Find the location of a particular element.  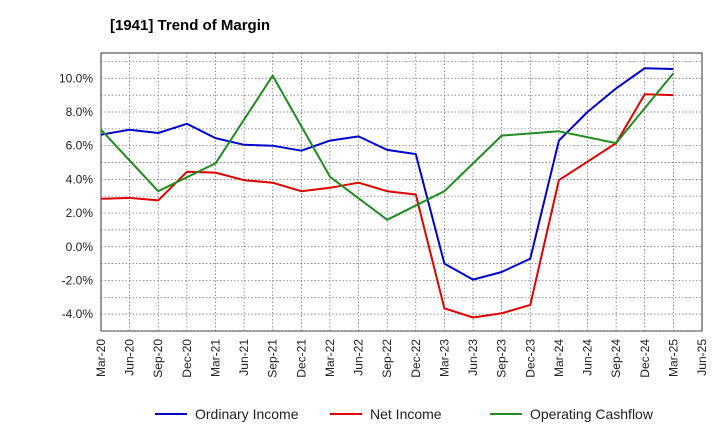

x-tick-label: Mar-21 is located at coordinates (215, 358).